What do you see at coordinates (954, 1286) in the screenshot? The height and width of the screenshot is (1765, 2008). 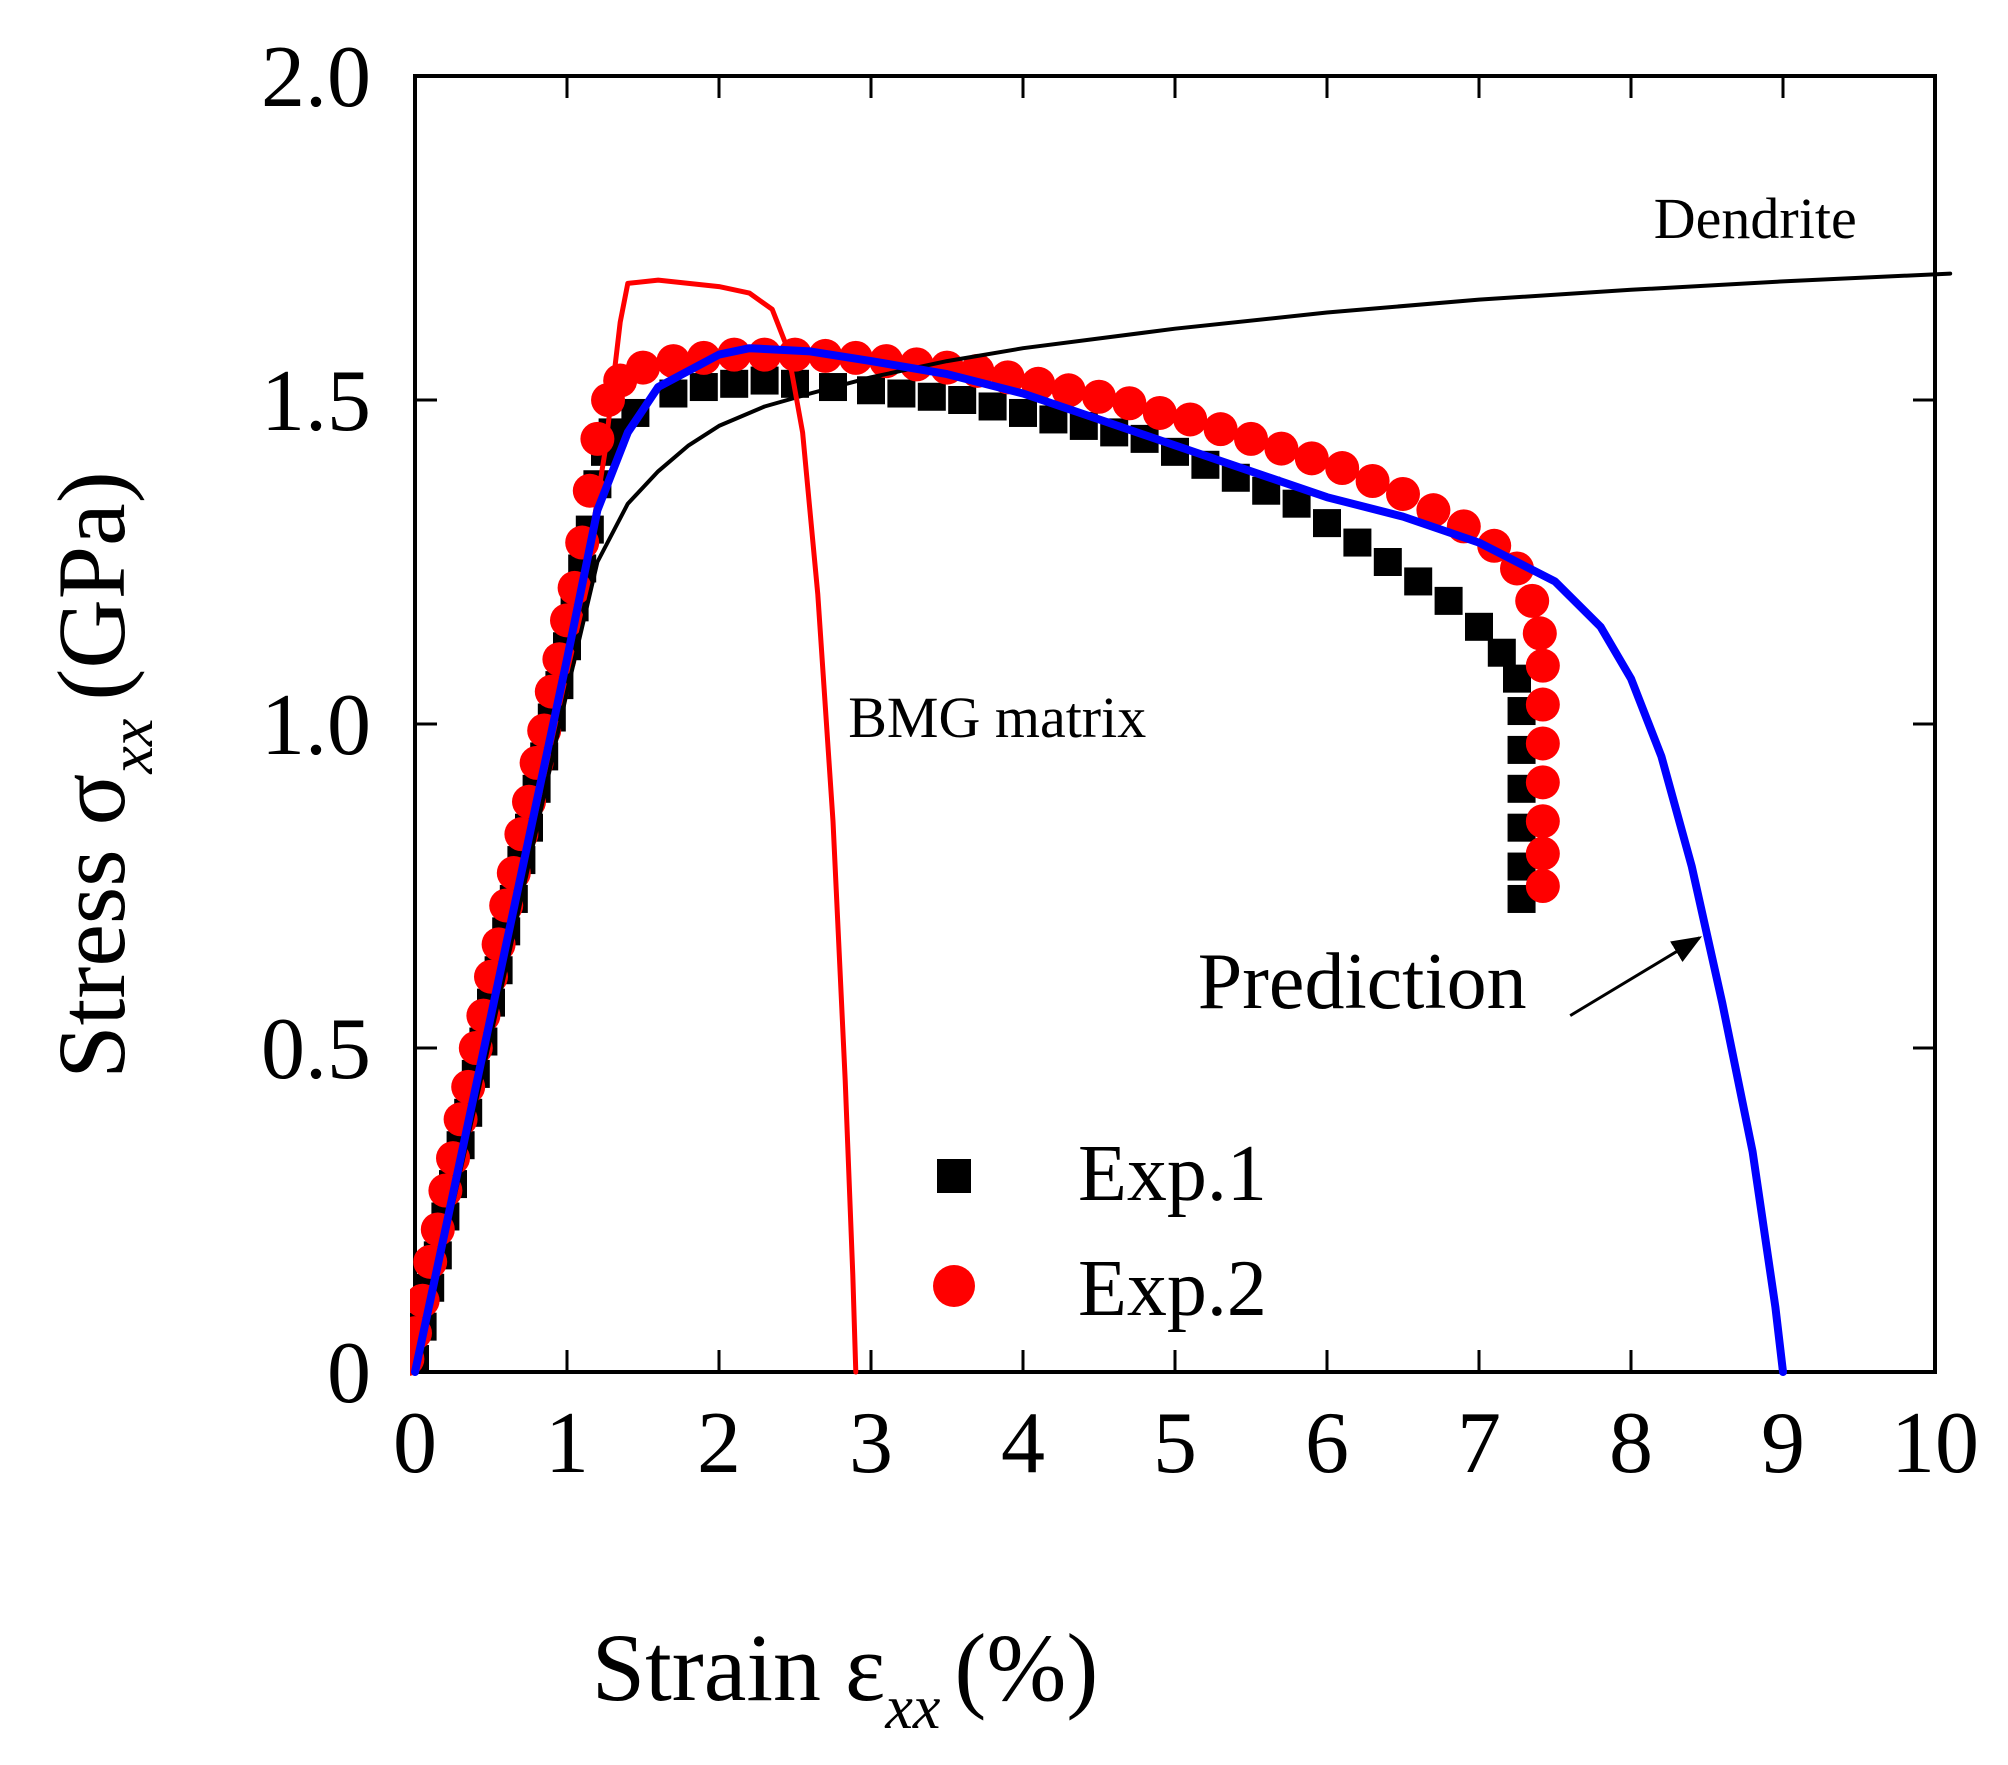 I see `legend-marker-exp2` at bounding box center [954, 1286].